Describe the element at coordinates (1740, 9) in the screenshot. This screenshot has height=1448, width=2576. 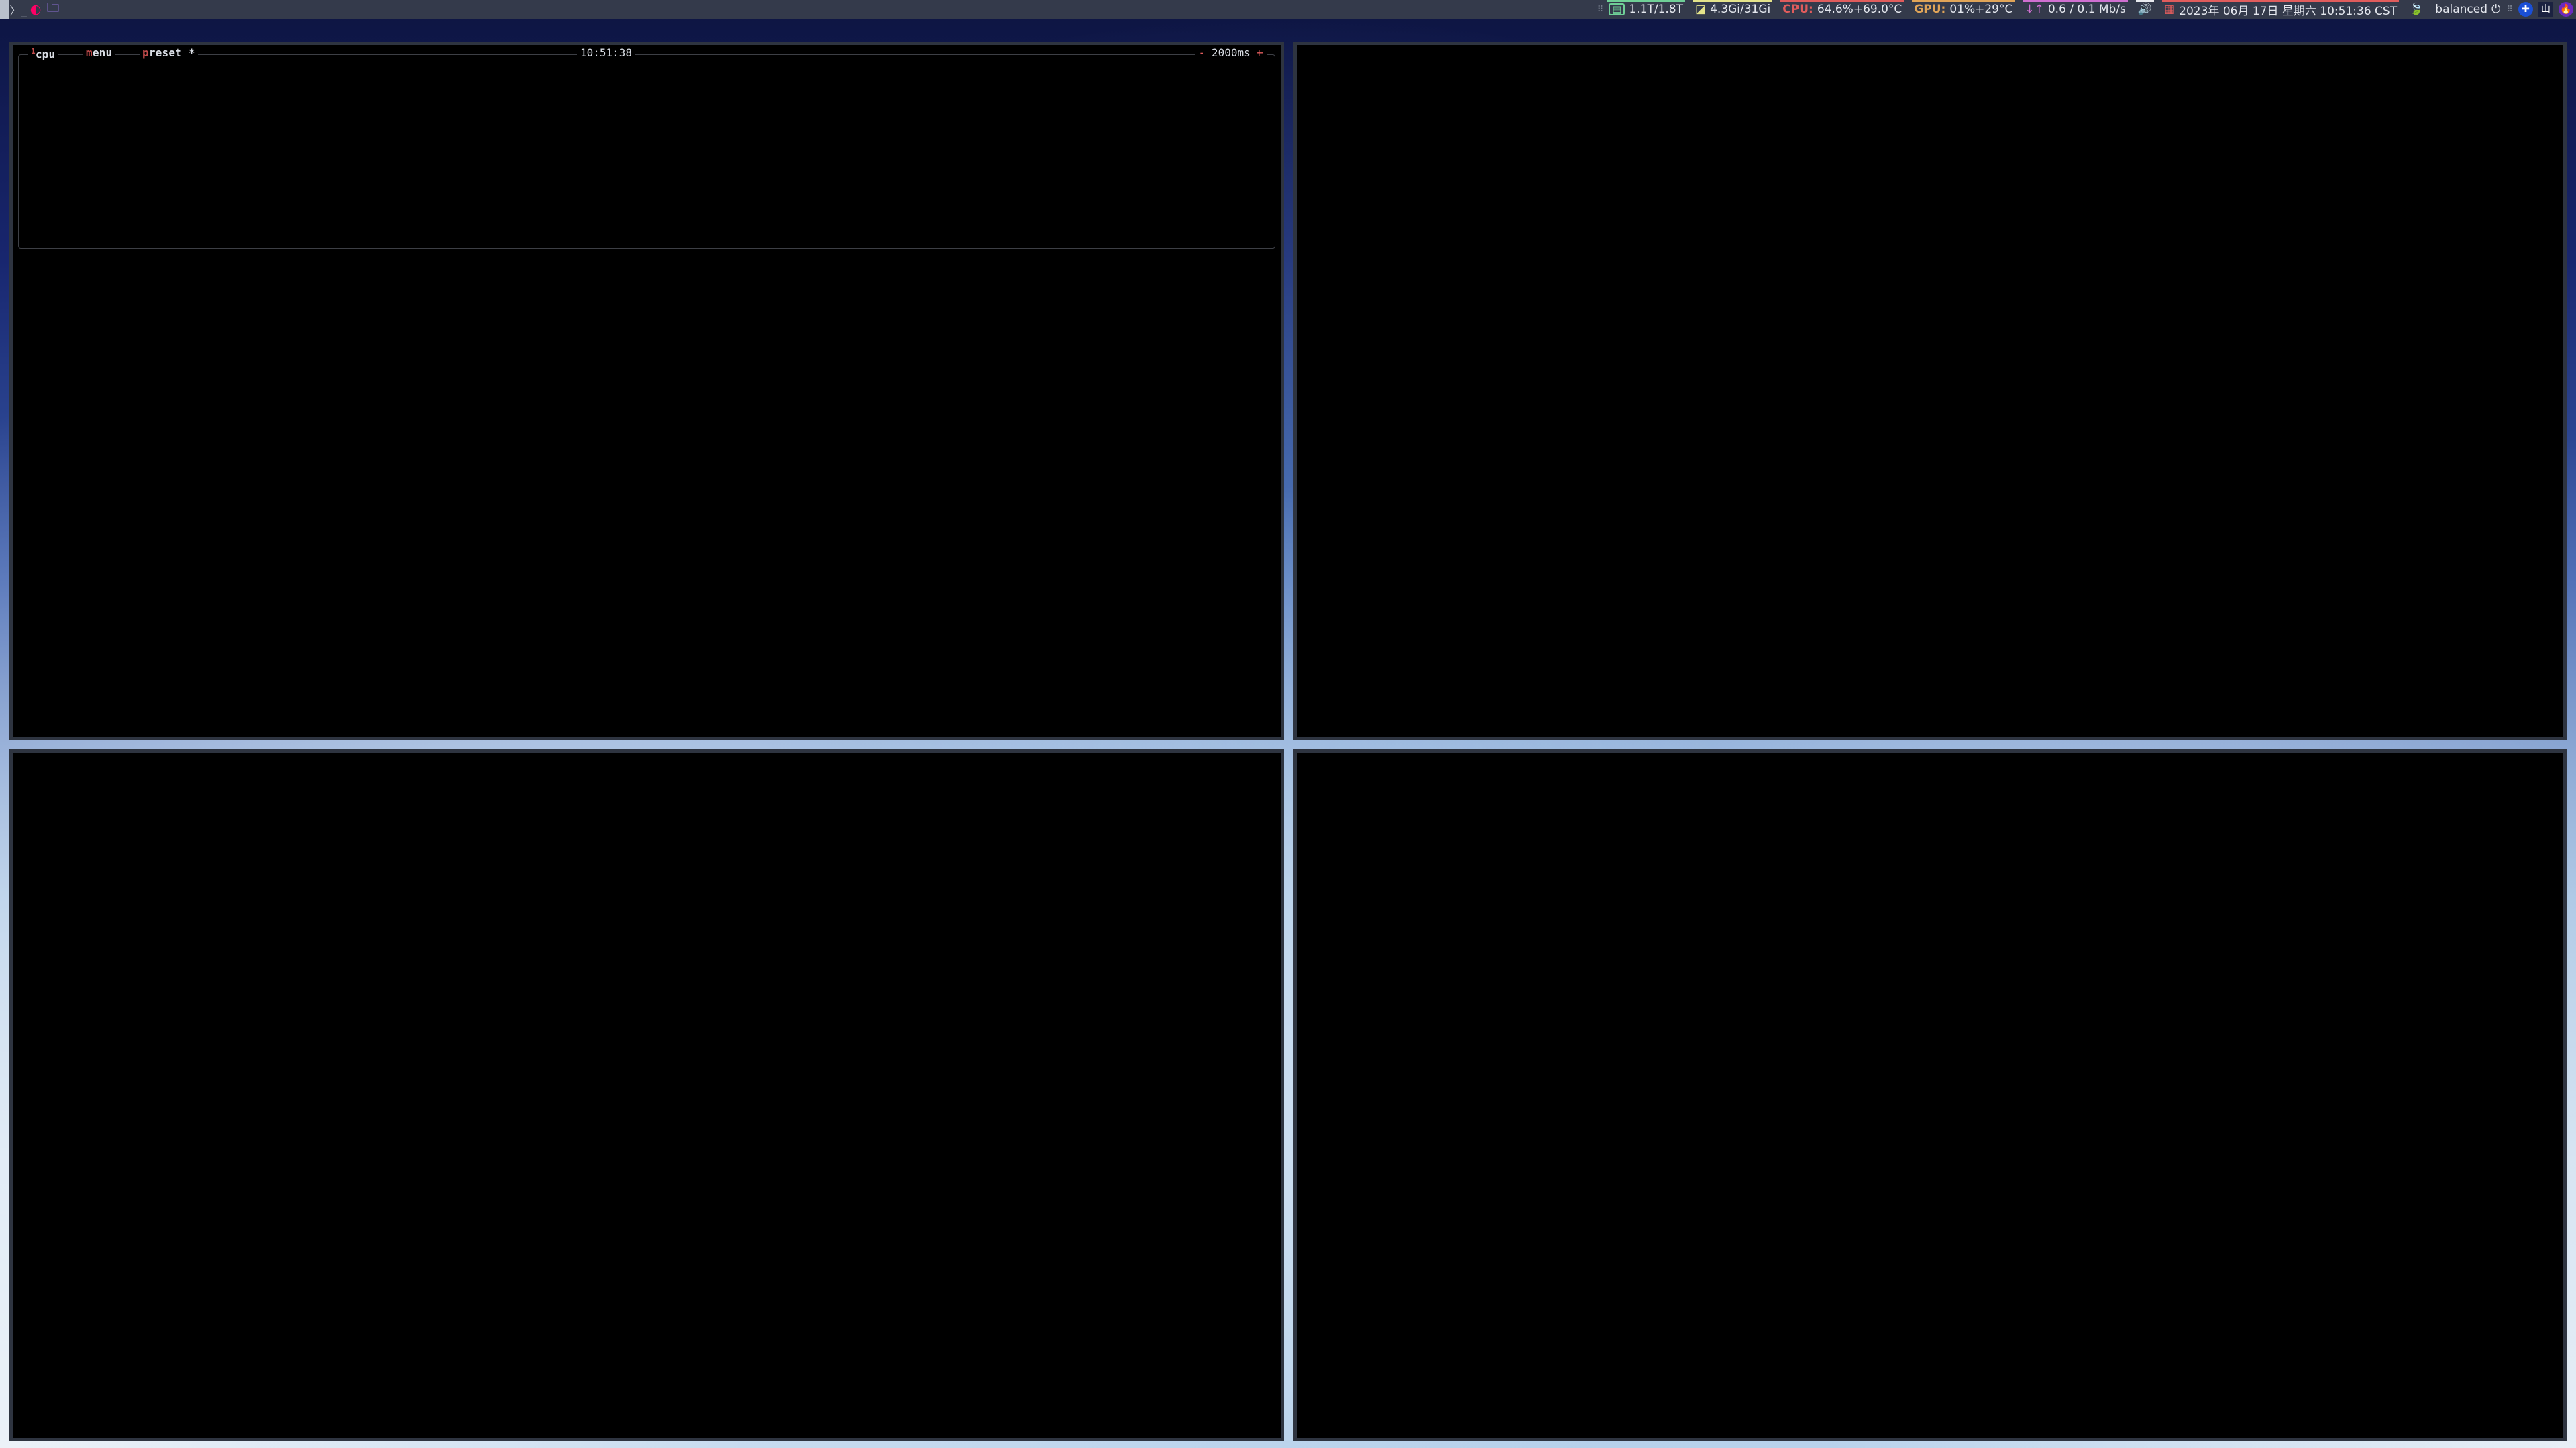
I see `memory-value: 4.3Gi/31Gi` at that location.